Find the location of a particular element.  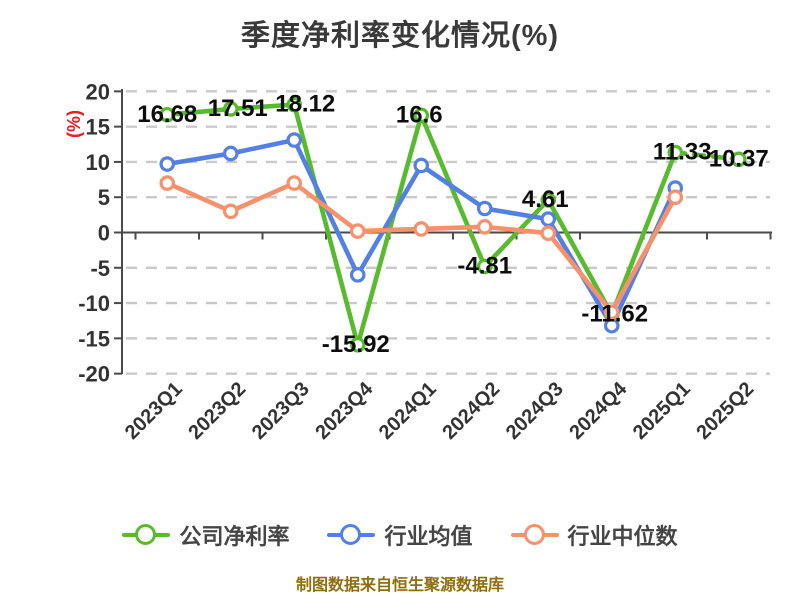

data-label: -15.92 is located at coordinates (356, 344).